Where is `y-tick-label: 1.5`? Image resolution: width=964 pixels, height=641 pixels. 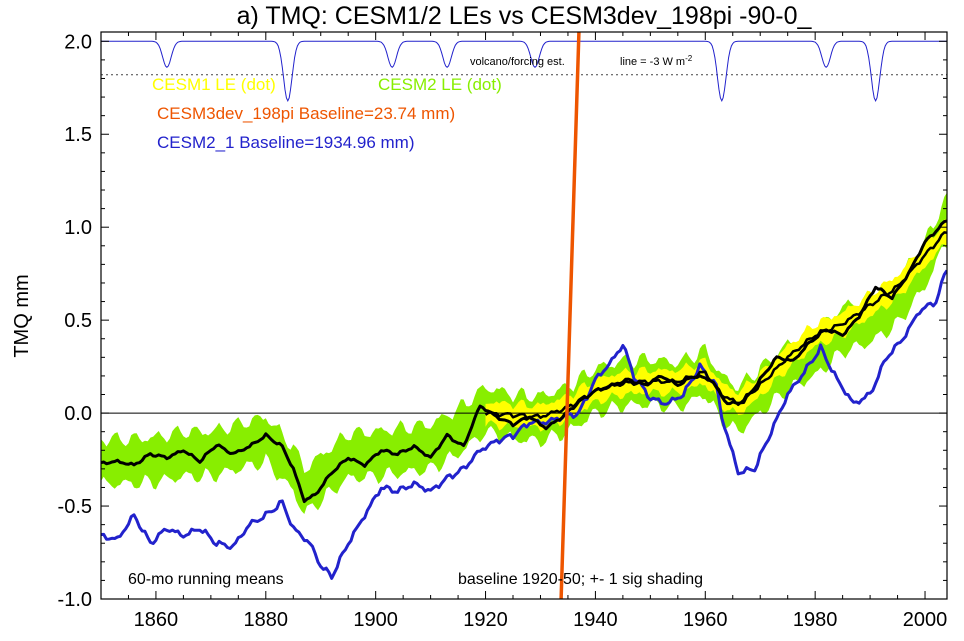 y-tick-label: 1.5 is located at coordinates (78, 135).